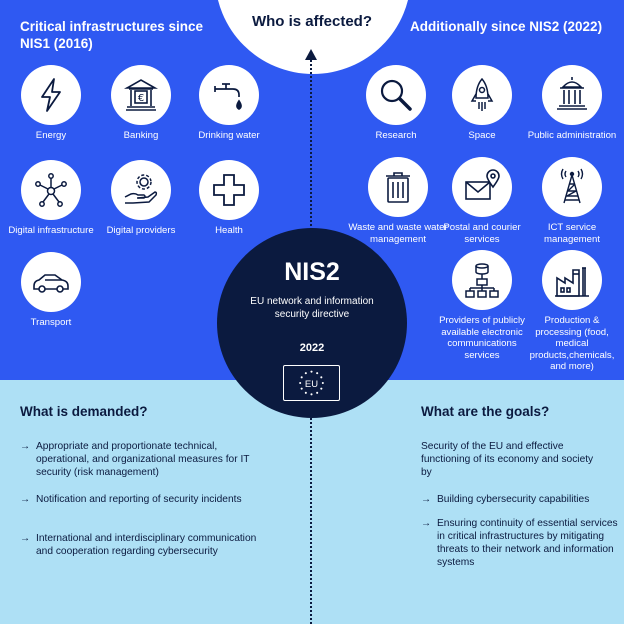  What do you see at coordinates (51, 135) in the screenshot?
I see `sector-label: Energy` at bounding box center [51, 135].